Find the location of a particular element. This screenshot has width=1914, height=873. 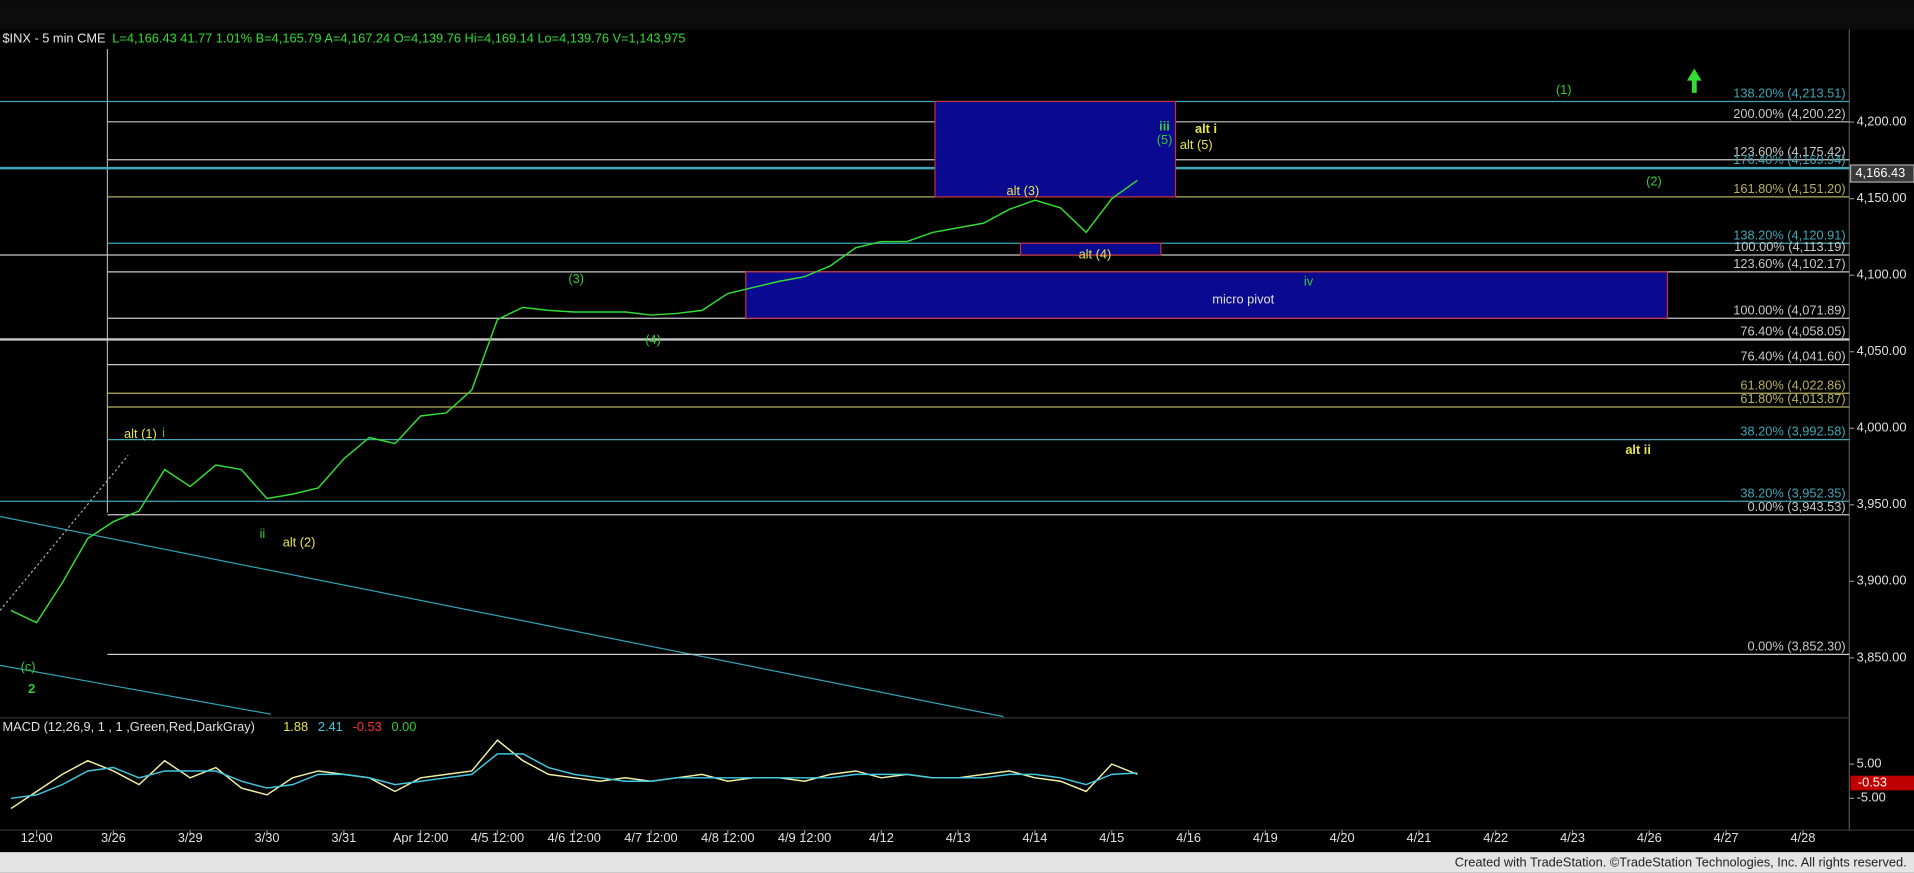

y-tick-label: 3,850.00 is located at coordinates (1882, 656).